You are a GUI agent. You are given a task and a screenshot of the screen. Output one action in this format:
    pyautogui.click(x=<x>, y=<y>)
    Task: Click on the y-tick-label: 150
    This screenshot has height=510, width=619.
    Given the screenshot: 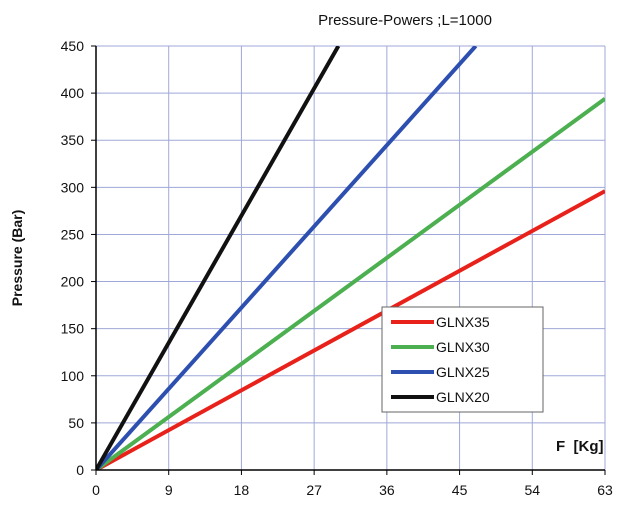 What is the action you would take?
    pyautogui.click(x=73, y=329)
    